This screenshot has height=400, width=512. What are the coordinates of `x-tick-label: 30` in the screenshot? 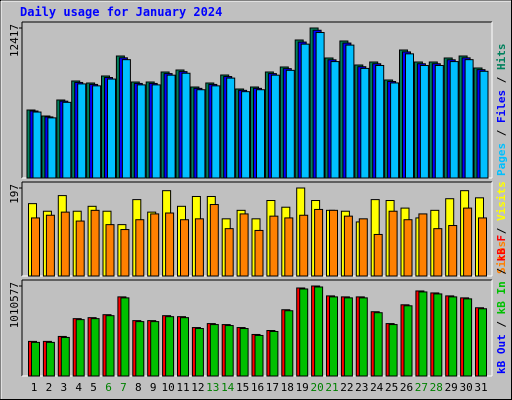 It's located at (465, 387).